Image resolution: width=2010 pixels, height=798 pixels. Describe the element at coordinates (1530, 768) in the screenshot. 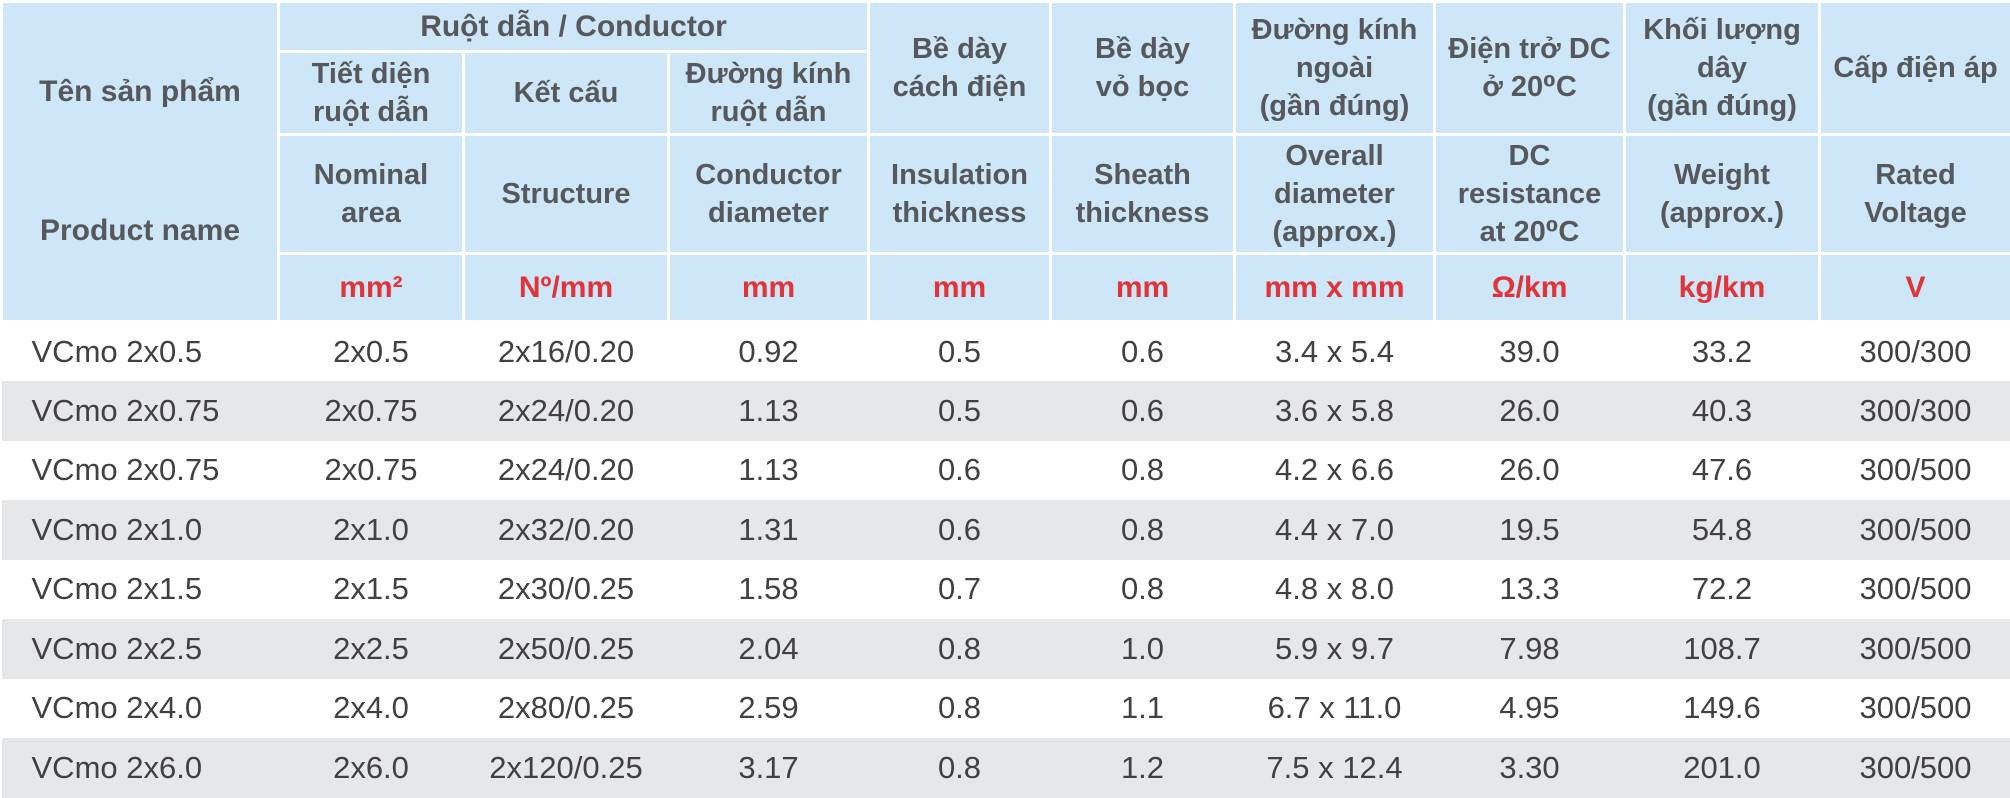

I see `value-cell: 3.30` at that location.